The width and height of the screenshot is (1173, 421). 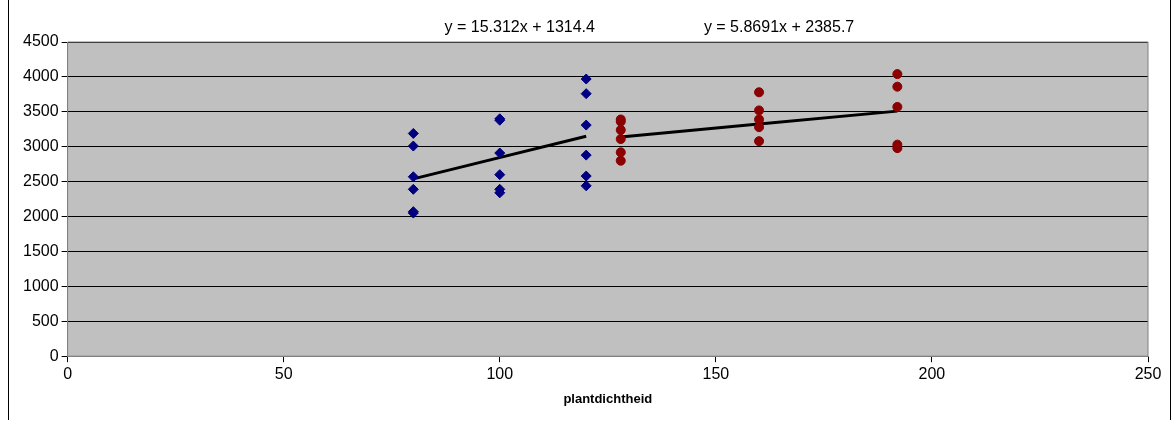 I want to click on x-tick-label: 250, so click(x=1148, y=374).